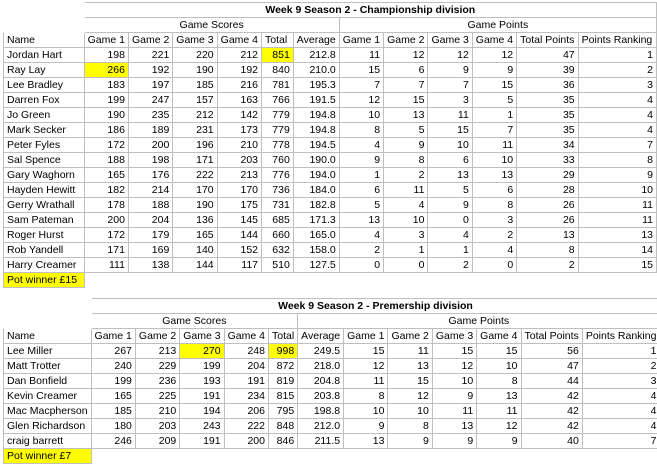 This screenshot has height=464, width=657. Describe the element at coordinates (44, 235) in the screenshot. I see `player-name-cell: Roger Hurst` at that location.